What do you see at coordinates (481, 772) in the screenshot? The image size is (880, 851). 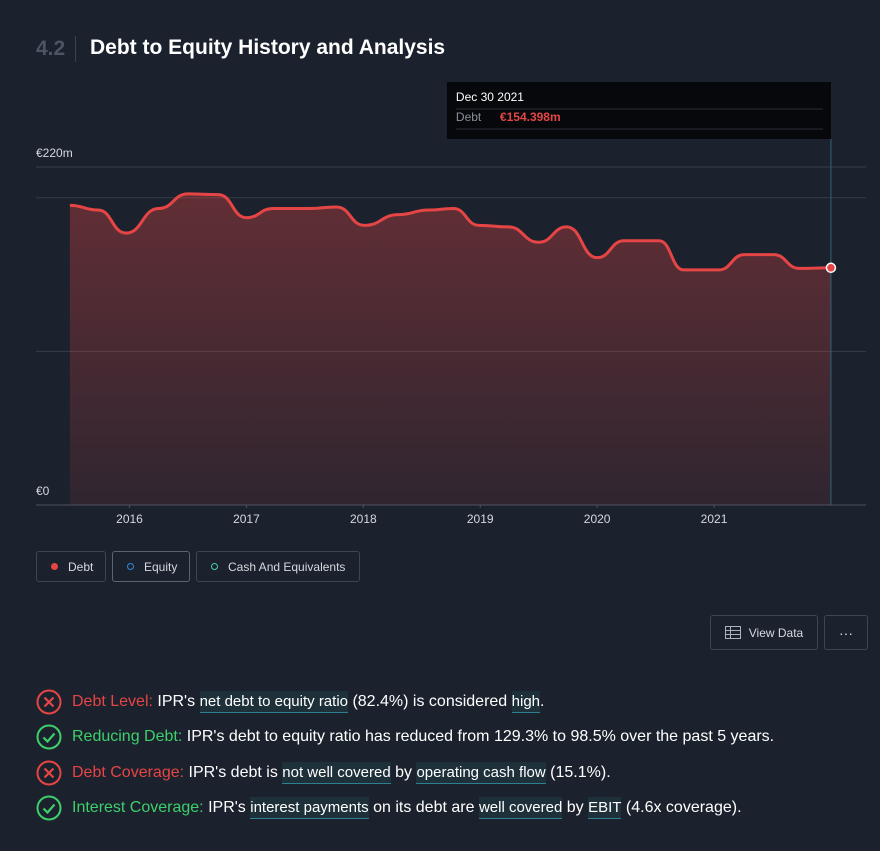 I see `statement-link: operating cash flow` at bounding box center [481, 772].